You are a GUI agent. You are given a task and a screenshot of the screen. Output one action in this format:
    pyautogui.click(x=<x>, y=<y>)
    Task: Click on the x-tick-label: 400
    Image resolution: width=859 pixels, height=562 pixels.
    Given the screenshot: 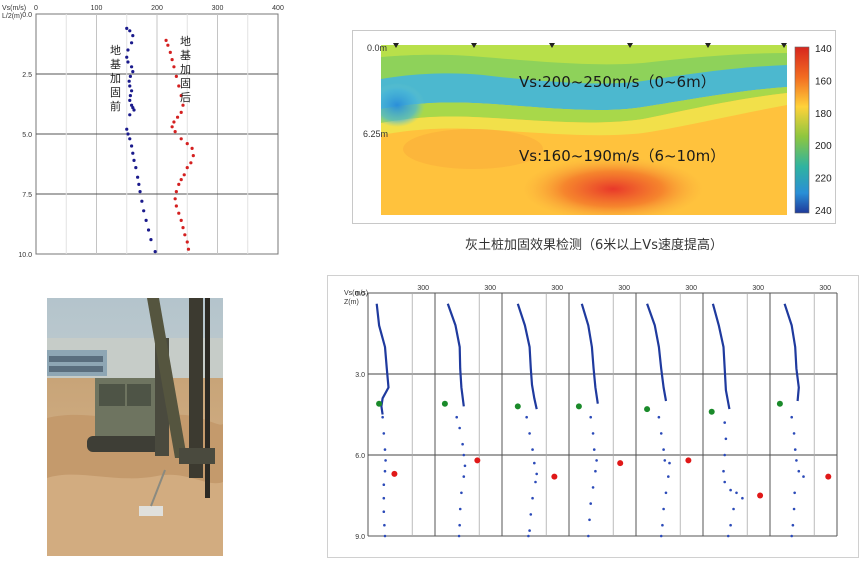 What is the action you would take?
    pyautogui.click(x=278, y=8)
    